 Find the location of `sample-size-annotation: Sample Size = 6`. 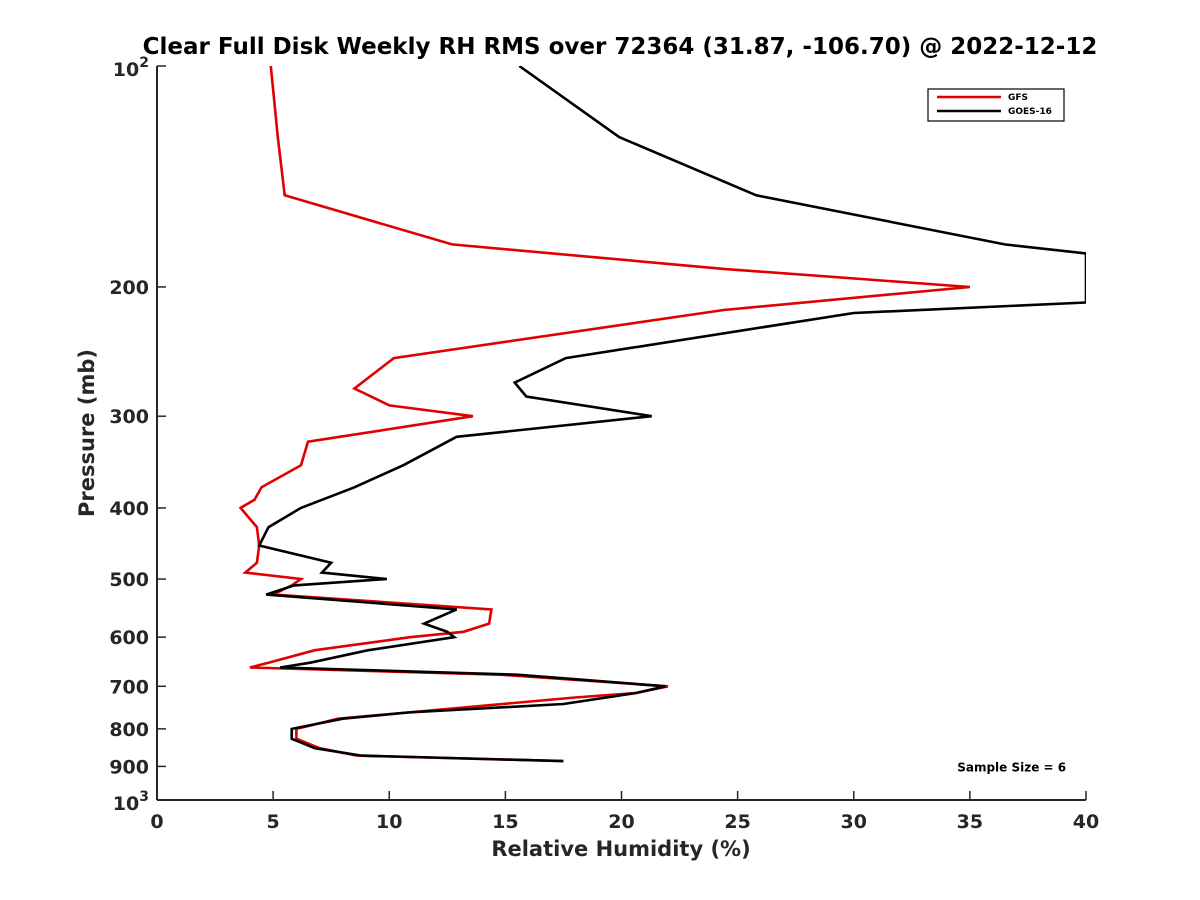

sample-size-annotation: Sample Size = 6 is located at coordinates (1011, 767).